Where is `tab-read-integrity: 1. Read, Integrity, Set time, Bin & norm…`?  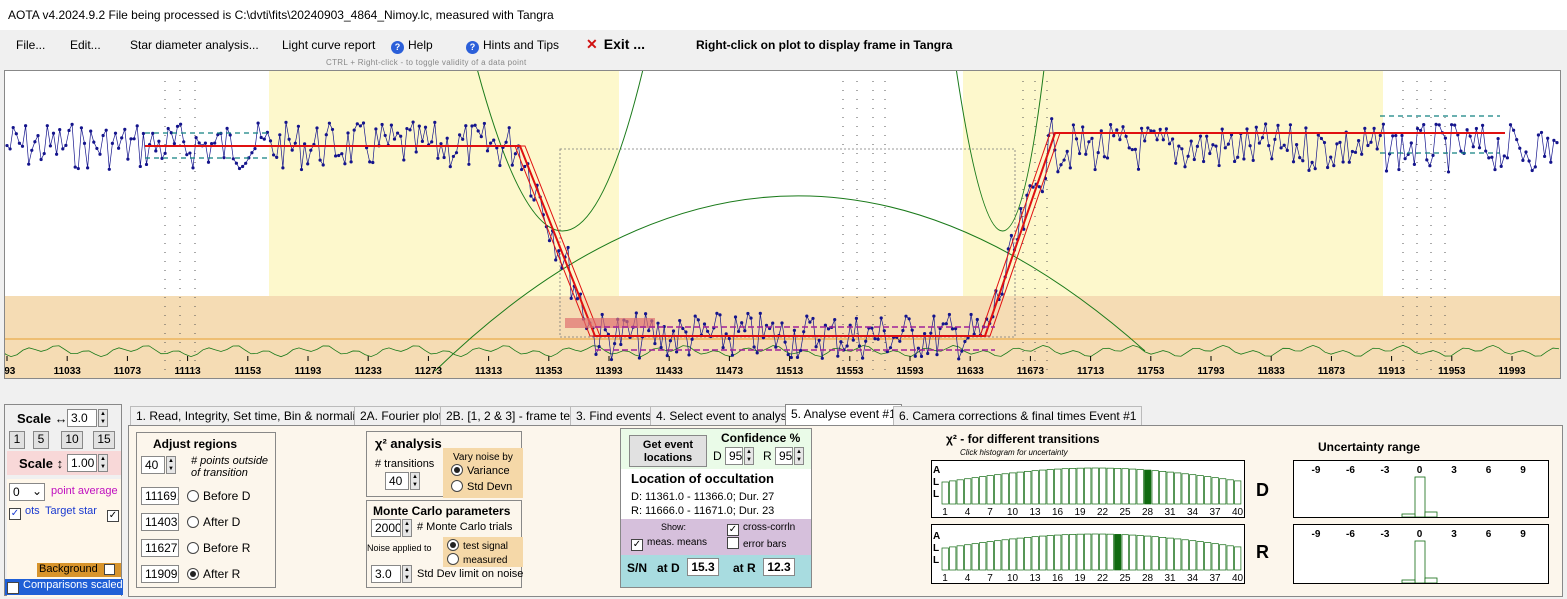 tab-read-integrity: 1. Read, Integrity, Set time, Bin & norm… is located at coordinates (252, 416).